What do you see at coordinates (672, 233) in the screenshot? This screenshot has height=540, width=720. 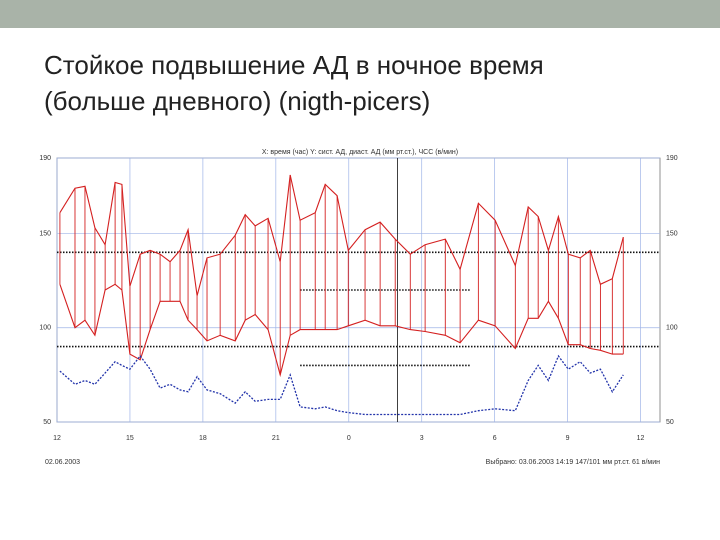 I see `y2-tick-label: 150` at bounding box center [672, 233].